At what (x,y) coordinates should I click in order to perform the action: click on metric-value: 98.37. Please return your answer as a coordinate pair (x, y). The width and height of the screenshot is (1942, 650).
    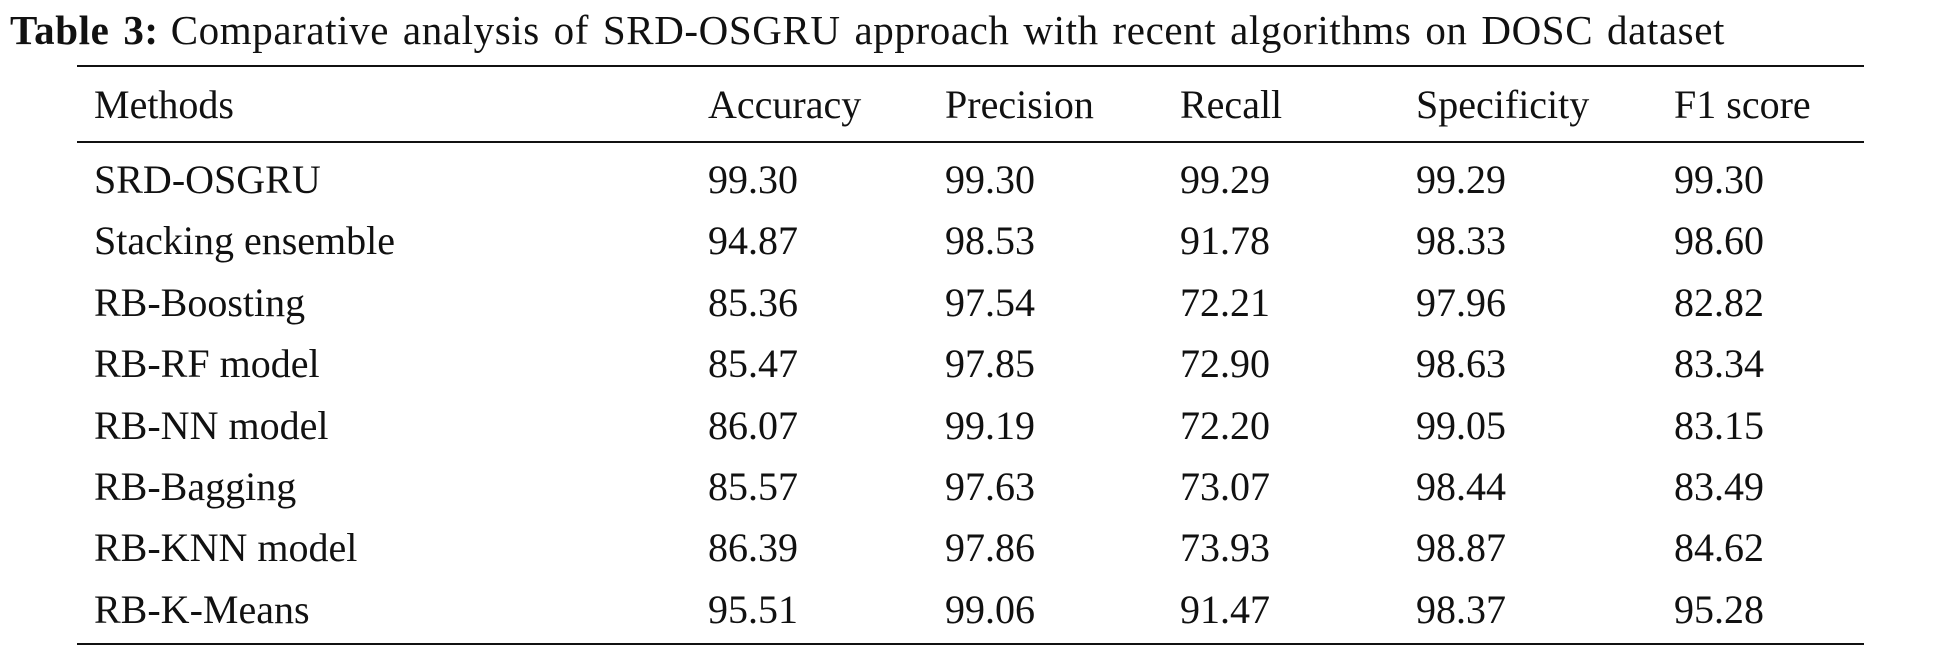
    Looking at the image, I should click on (1461, 609).